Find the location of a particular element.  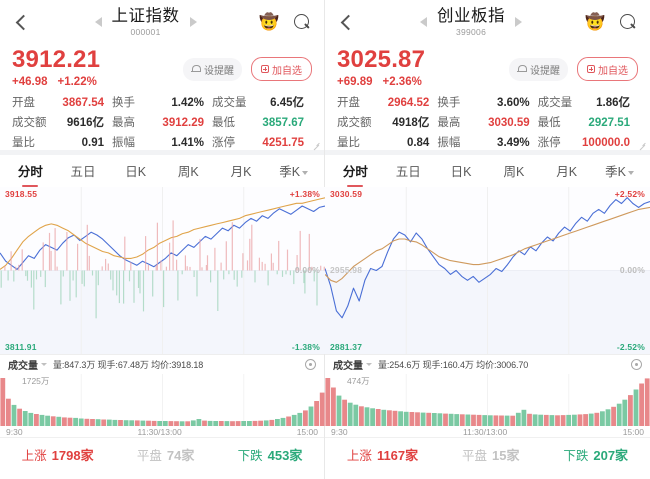

chart-bottom-price: 2881.37 is located at coordinates (346, 346).